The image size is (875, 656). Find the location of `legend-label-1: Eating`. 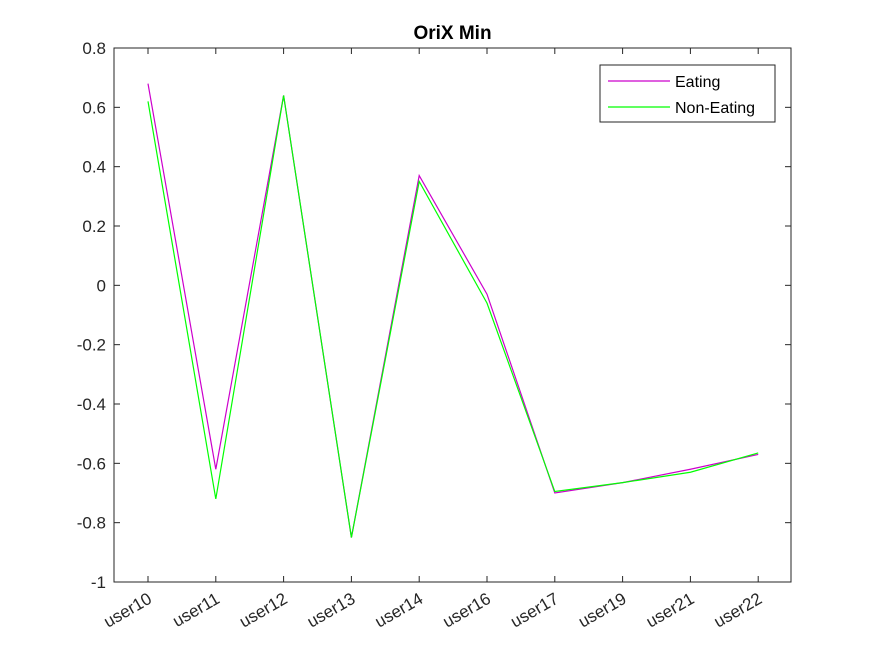

legend-label-1: Eating is located at coordinates (697, 82).